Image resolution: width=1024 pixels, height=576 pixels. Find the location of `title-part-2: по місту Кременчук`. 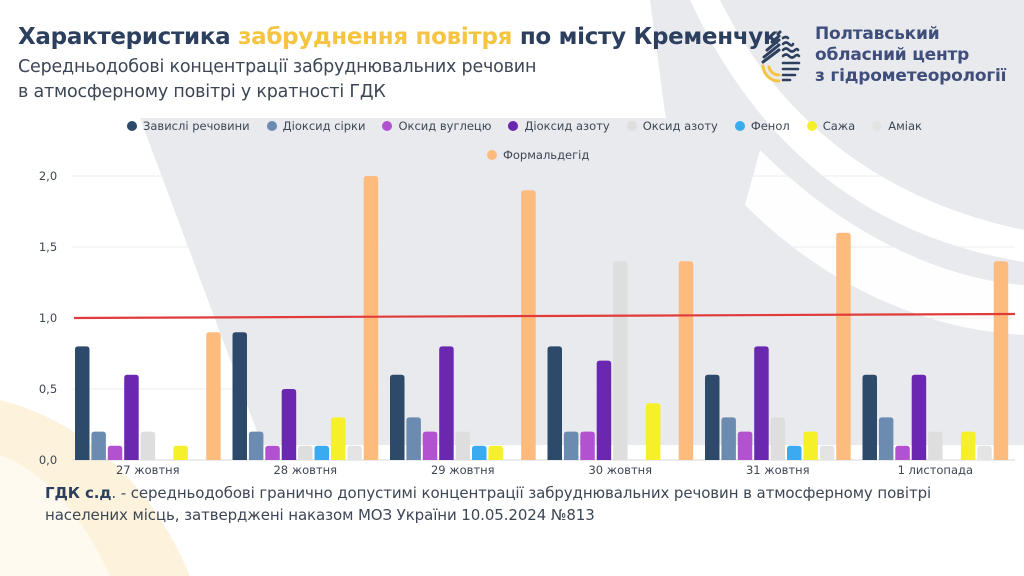

title-part-2: по місту Кременчук is located at coordinates (645, 37).